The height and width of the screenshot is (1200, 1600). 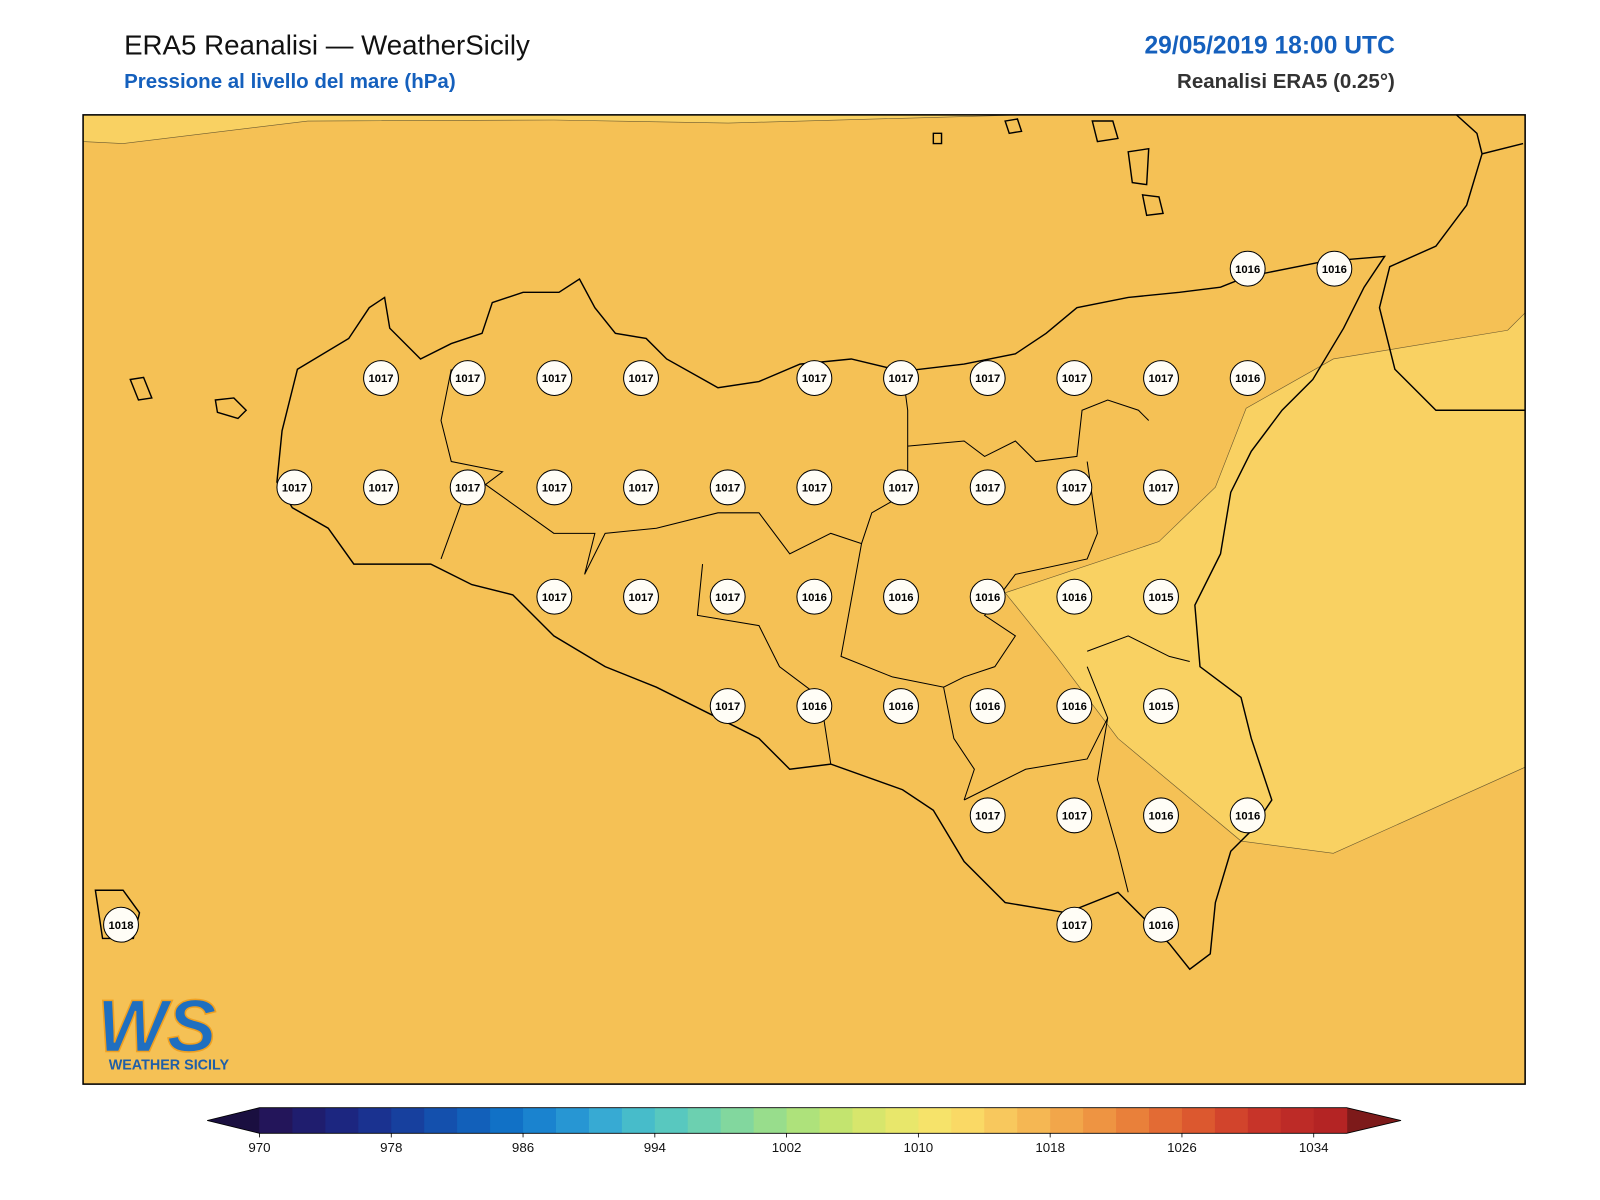 What do you see at coordinates (523, 1147) in the screenshot?
I see `colorbar-tick-label: 986` at bounding box center [523, 1147].